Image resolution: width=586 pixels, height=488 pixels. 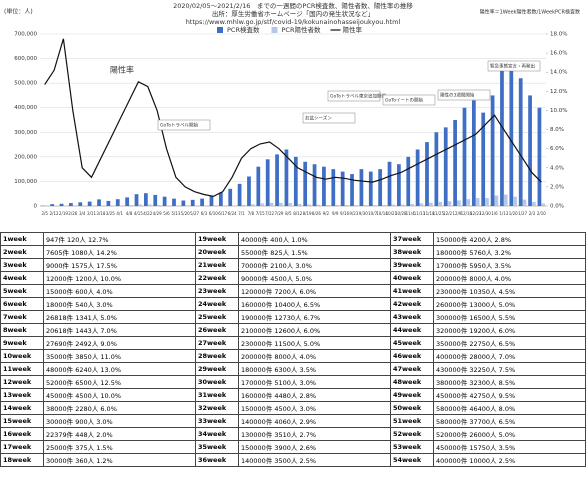 What do you see at coordinates (314, 421) in the screenshot?
I see `summary-cell: 140000件 4060人 2.9%` at bounding box center [314, 421].